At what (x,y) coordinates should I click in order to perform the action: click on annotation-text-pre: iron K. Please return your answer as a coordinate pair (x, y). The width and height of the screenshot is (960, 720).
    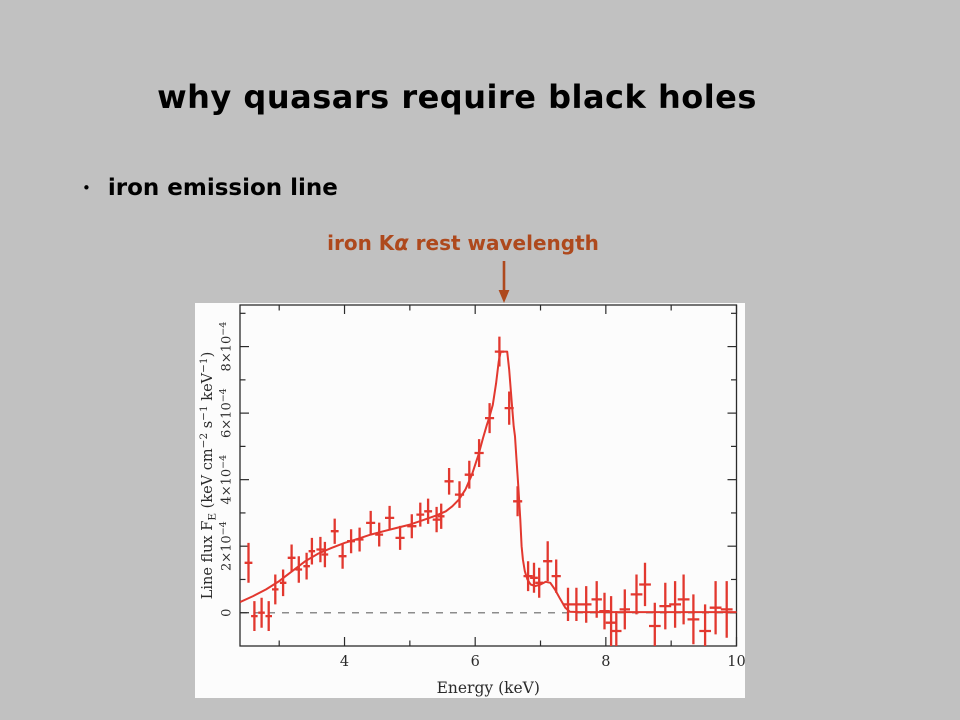
    Looking at the image, I should click on (361, 243).